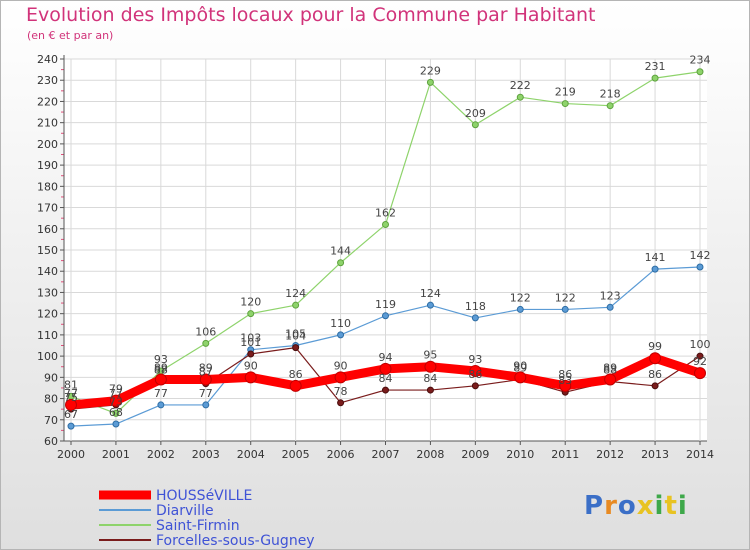 The width and height of the screenshot is (750, 550). Describe the element at coordinates (206, 454) in the screenshot. I see `x-tick-label-2003: 2003` at that location.